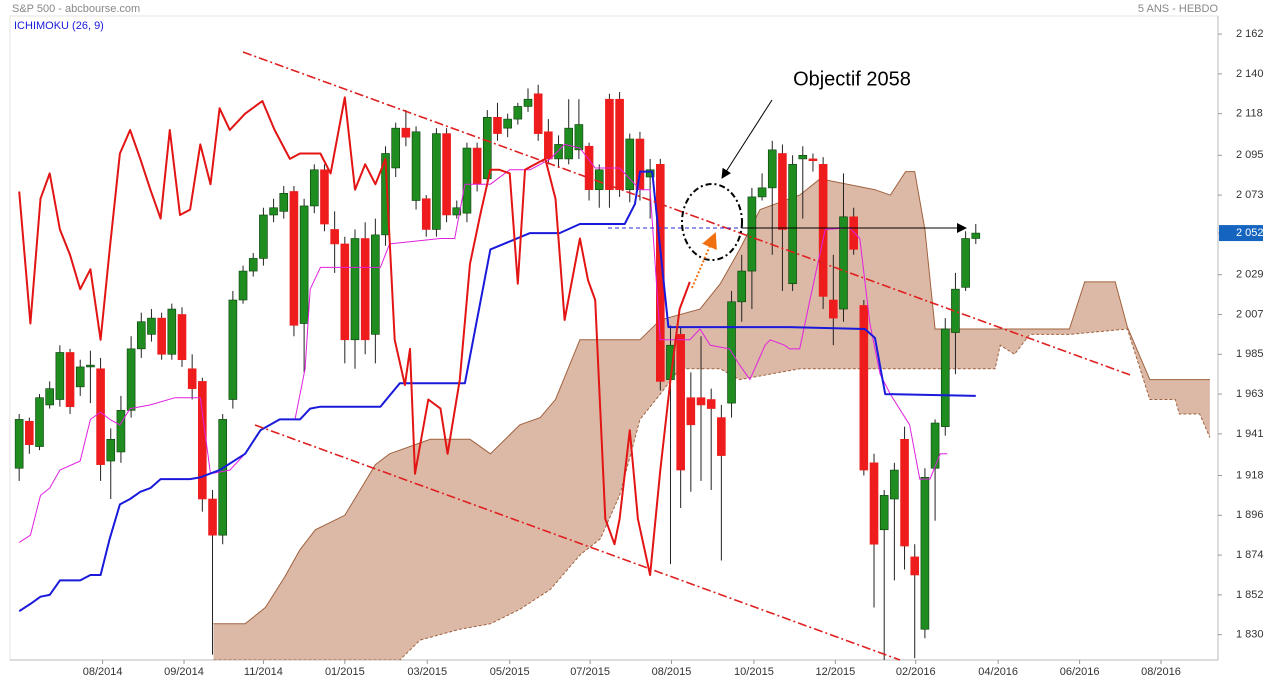 This screenshot has height=681, width=1264. Describe the element at coordinates (754, 672) in the screenshot. I see `x-tick-label: 10/2015` at that location.